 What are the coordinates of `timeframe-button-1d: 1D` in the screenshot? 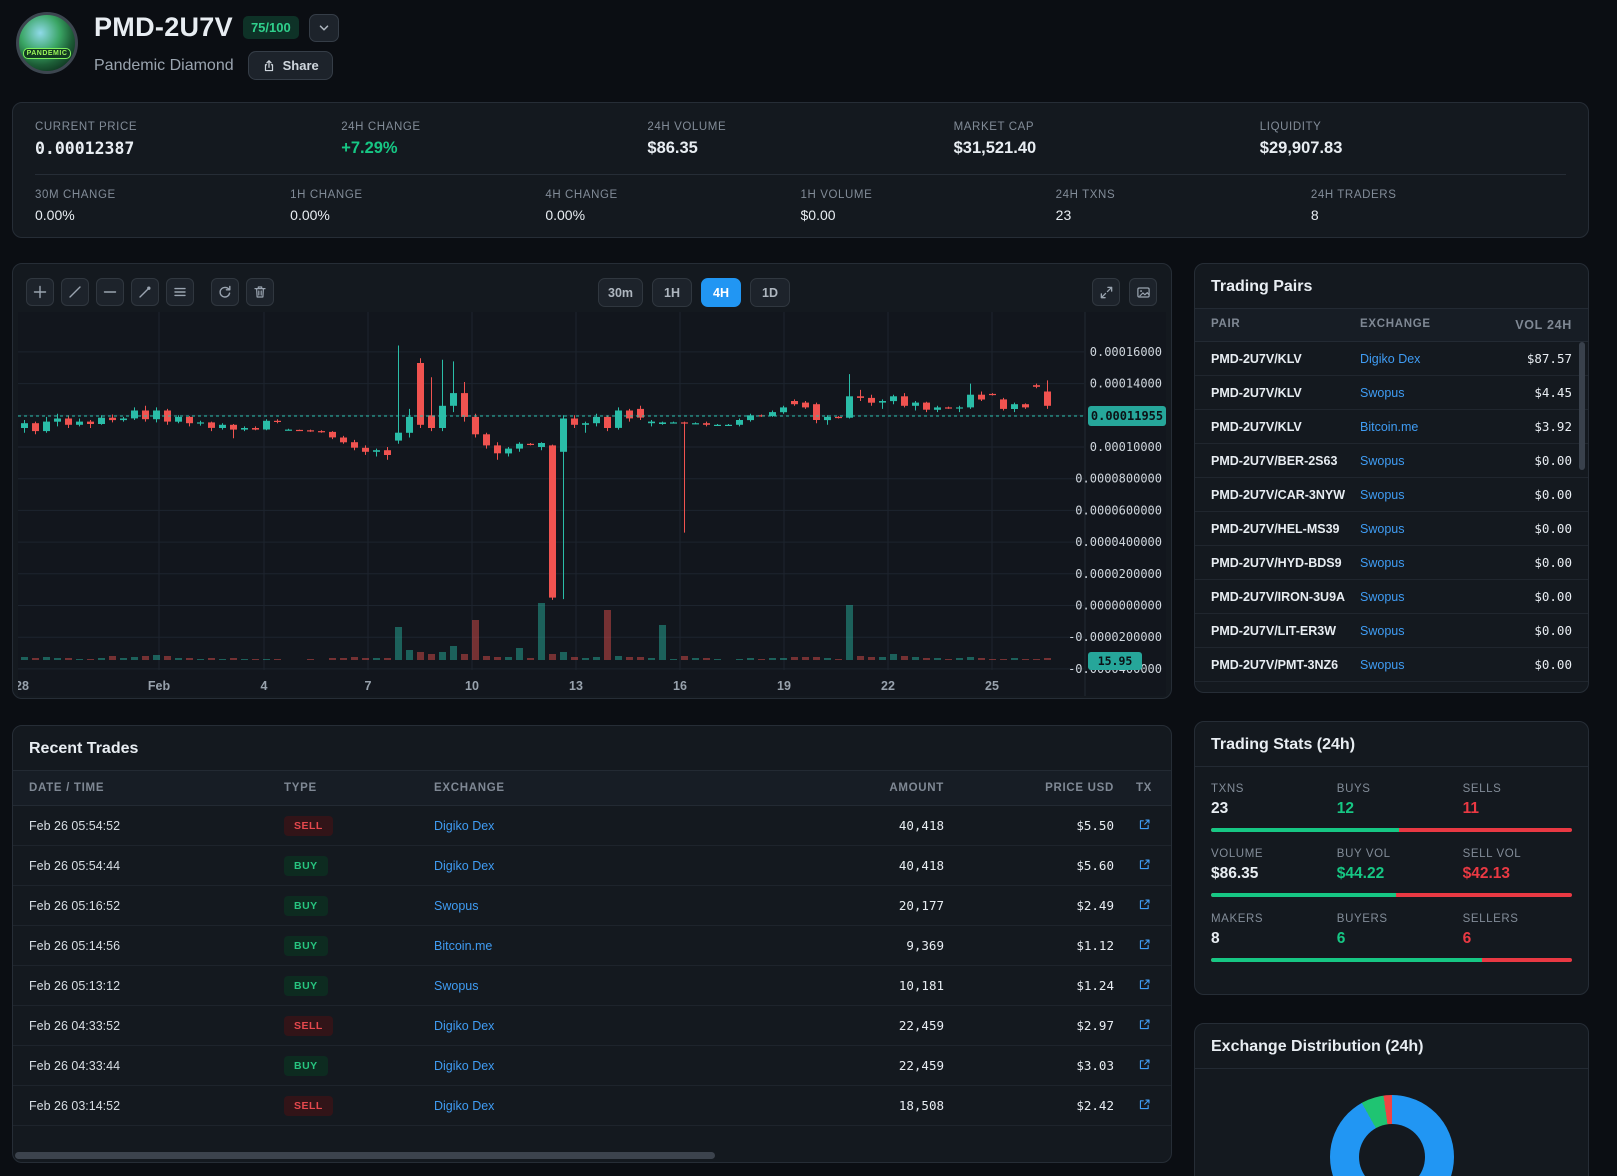 It's located at (770, 292).